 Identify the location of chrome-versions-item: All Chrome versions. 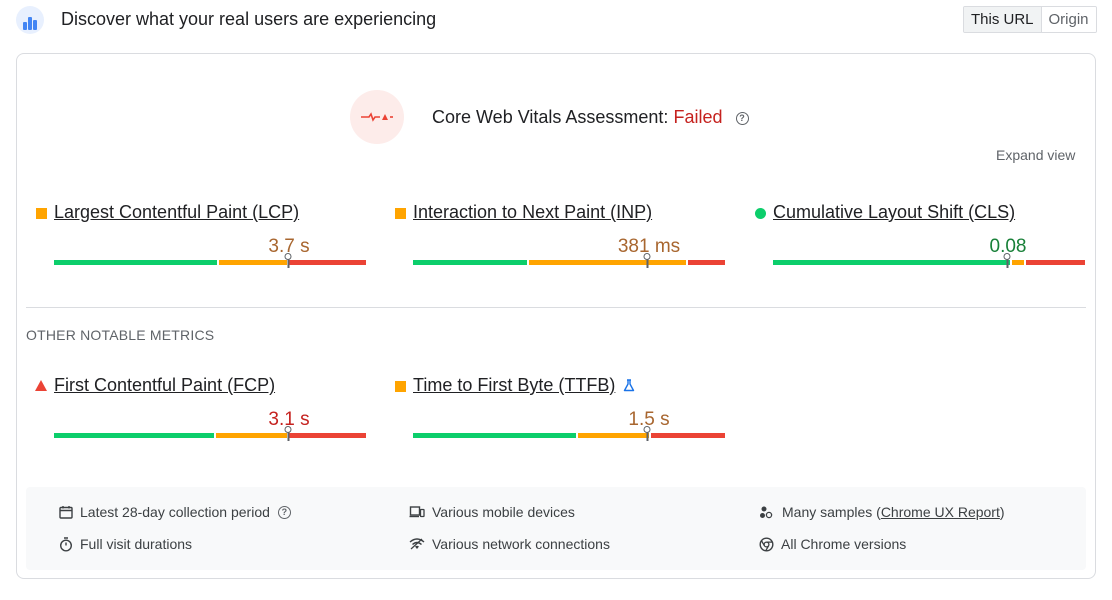
(832, 544).